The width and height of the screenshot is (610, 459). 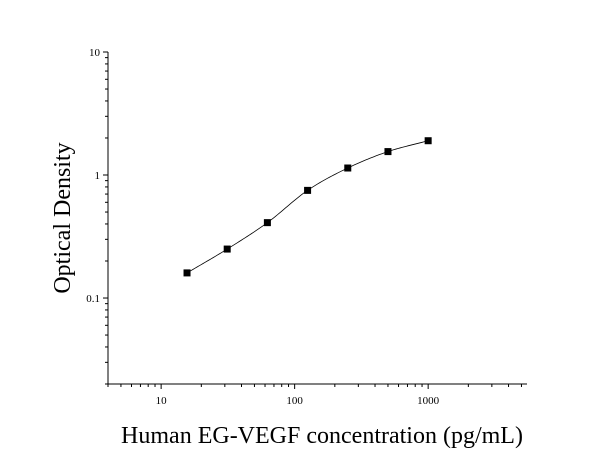 I want to click on x-tick-label: 1000, so click(x=428, y=401).